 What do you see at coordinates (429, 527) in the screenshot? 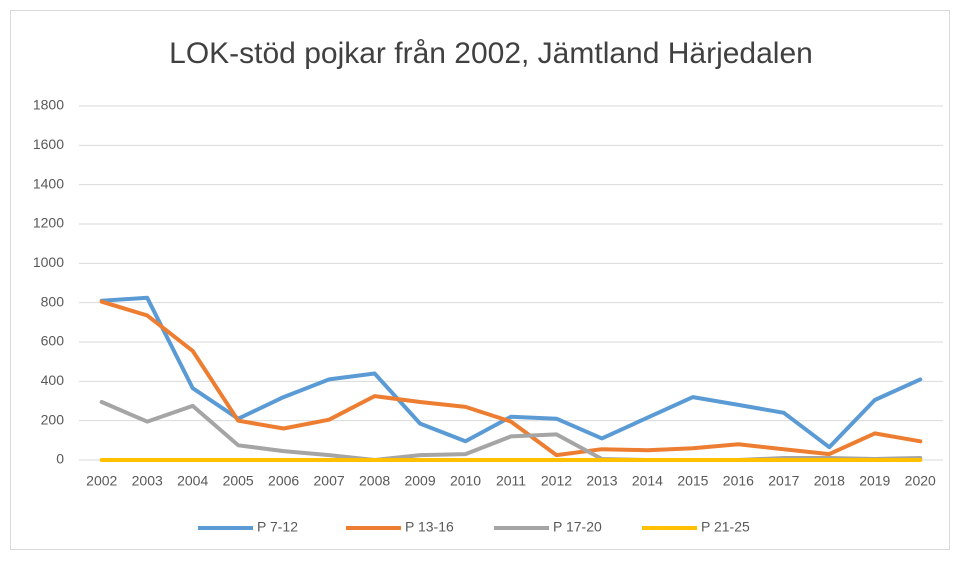
I see `legend-label: P 13-16` at bounding box center [429, 527].